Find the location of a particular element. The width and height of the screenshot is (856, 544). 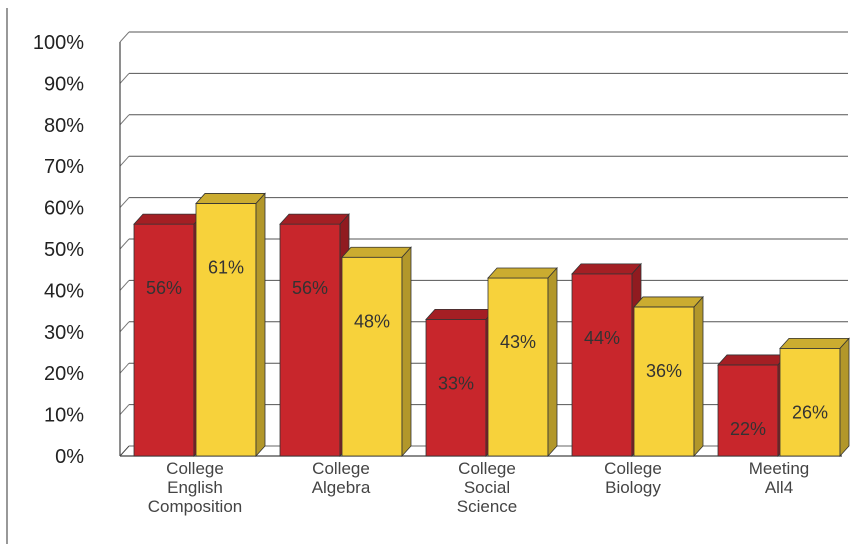

category-label-line: English is located at coordinates (195, 487).